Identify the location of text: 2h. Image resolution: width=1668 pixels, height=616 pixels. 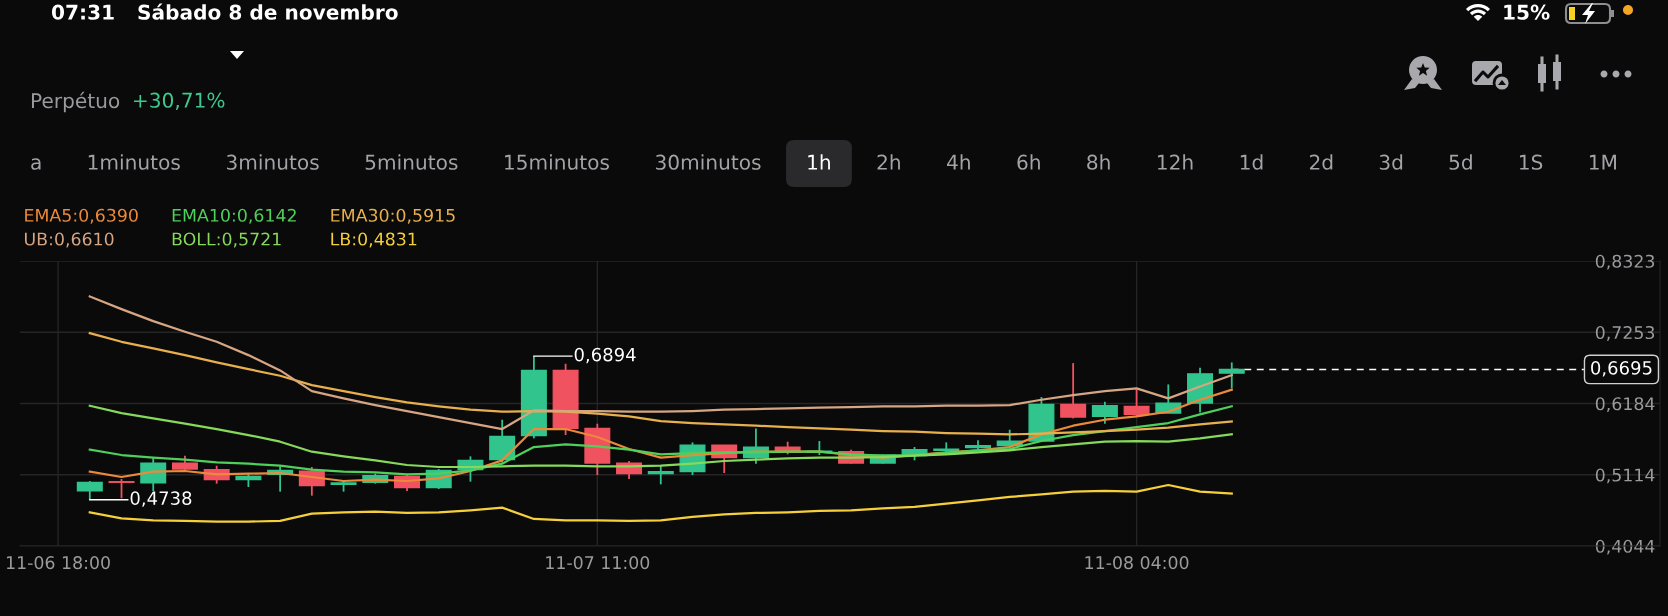
(888, 162).